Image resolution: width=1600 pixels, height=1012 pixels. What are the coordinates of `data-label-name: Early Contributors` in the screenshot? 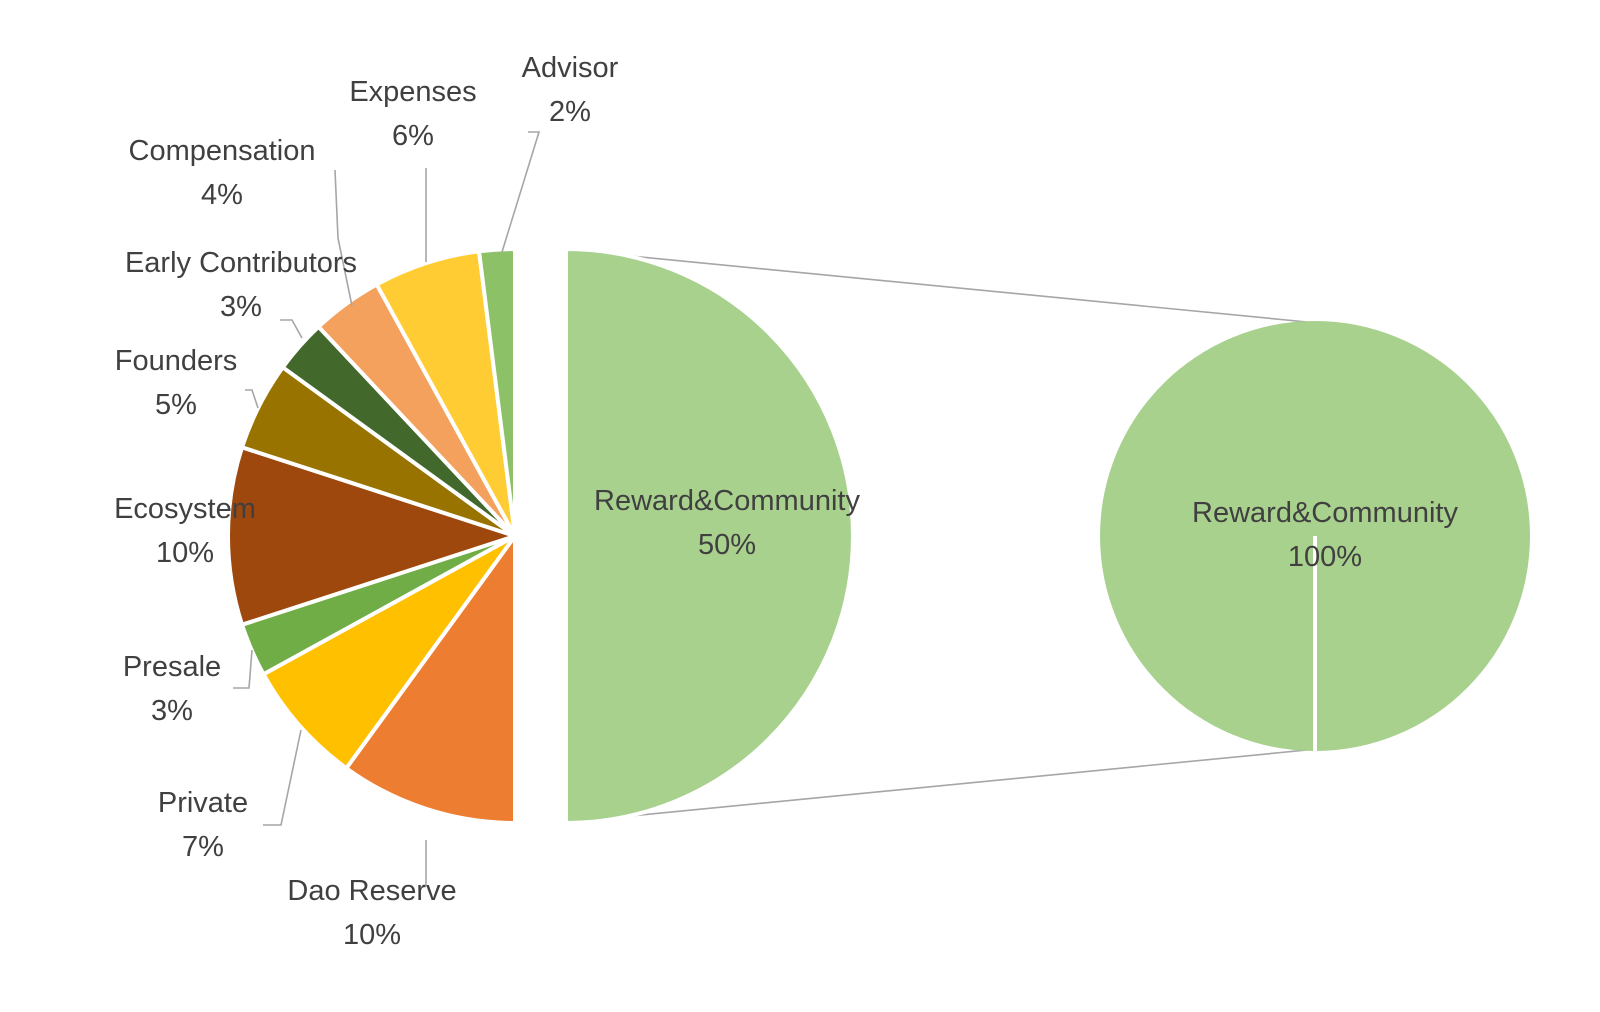 It's located at (241, 263).